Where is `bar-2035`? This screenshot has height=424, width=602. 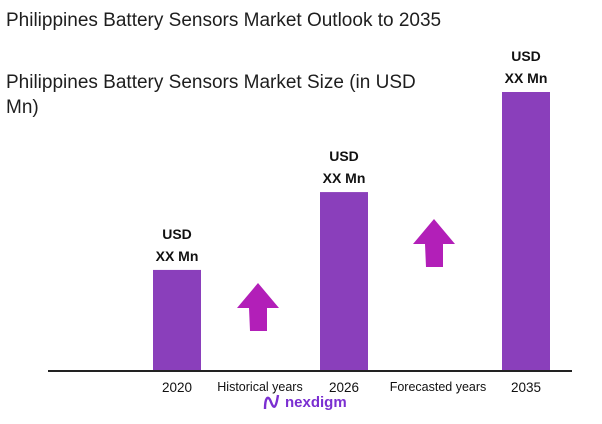 bar-2035 is located at coordinates (526, 231).